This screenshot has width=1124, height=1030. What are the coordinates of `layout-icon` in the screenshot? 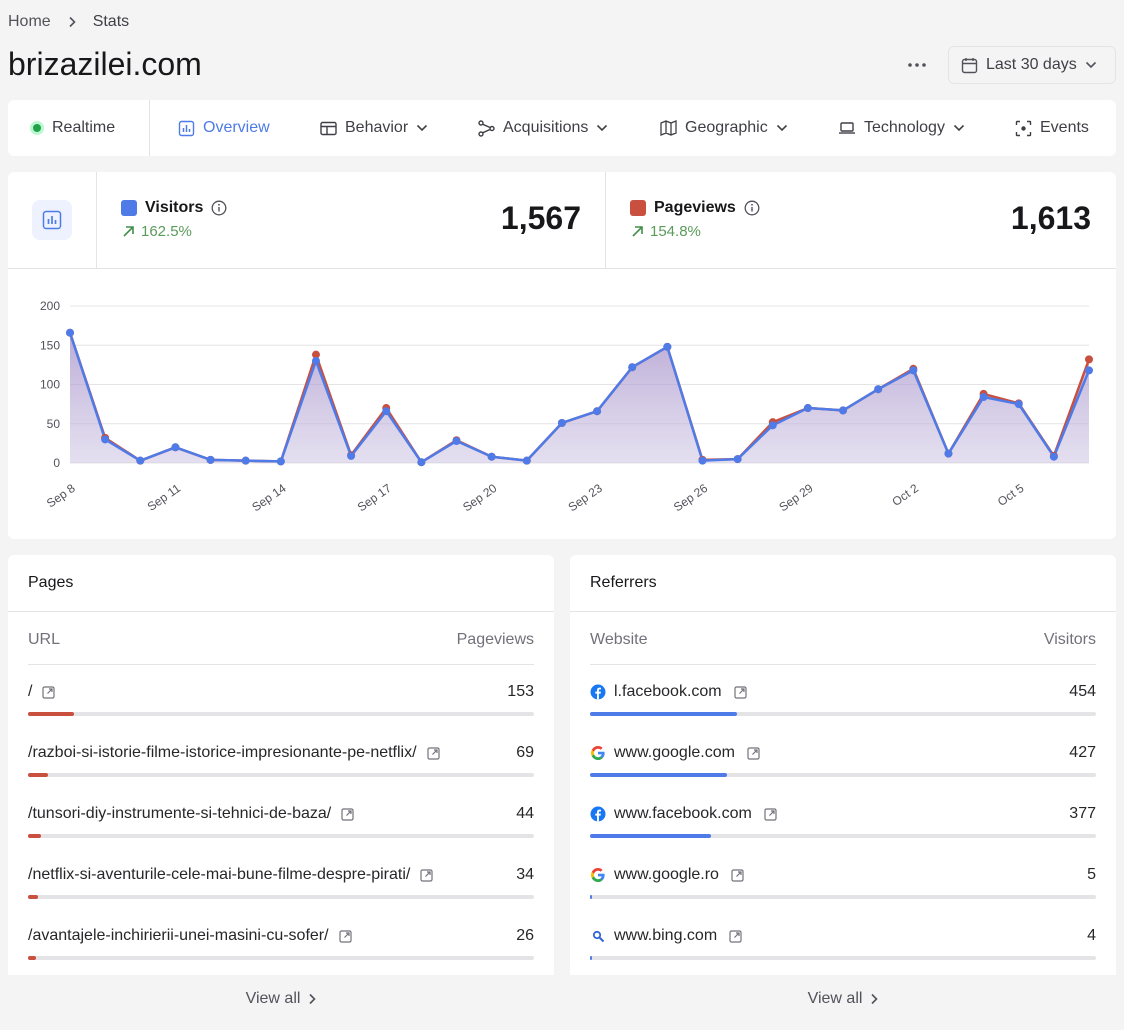 It's located at (328, 128).